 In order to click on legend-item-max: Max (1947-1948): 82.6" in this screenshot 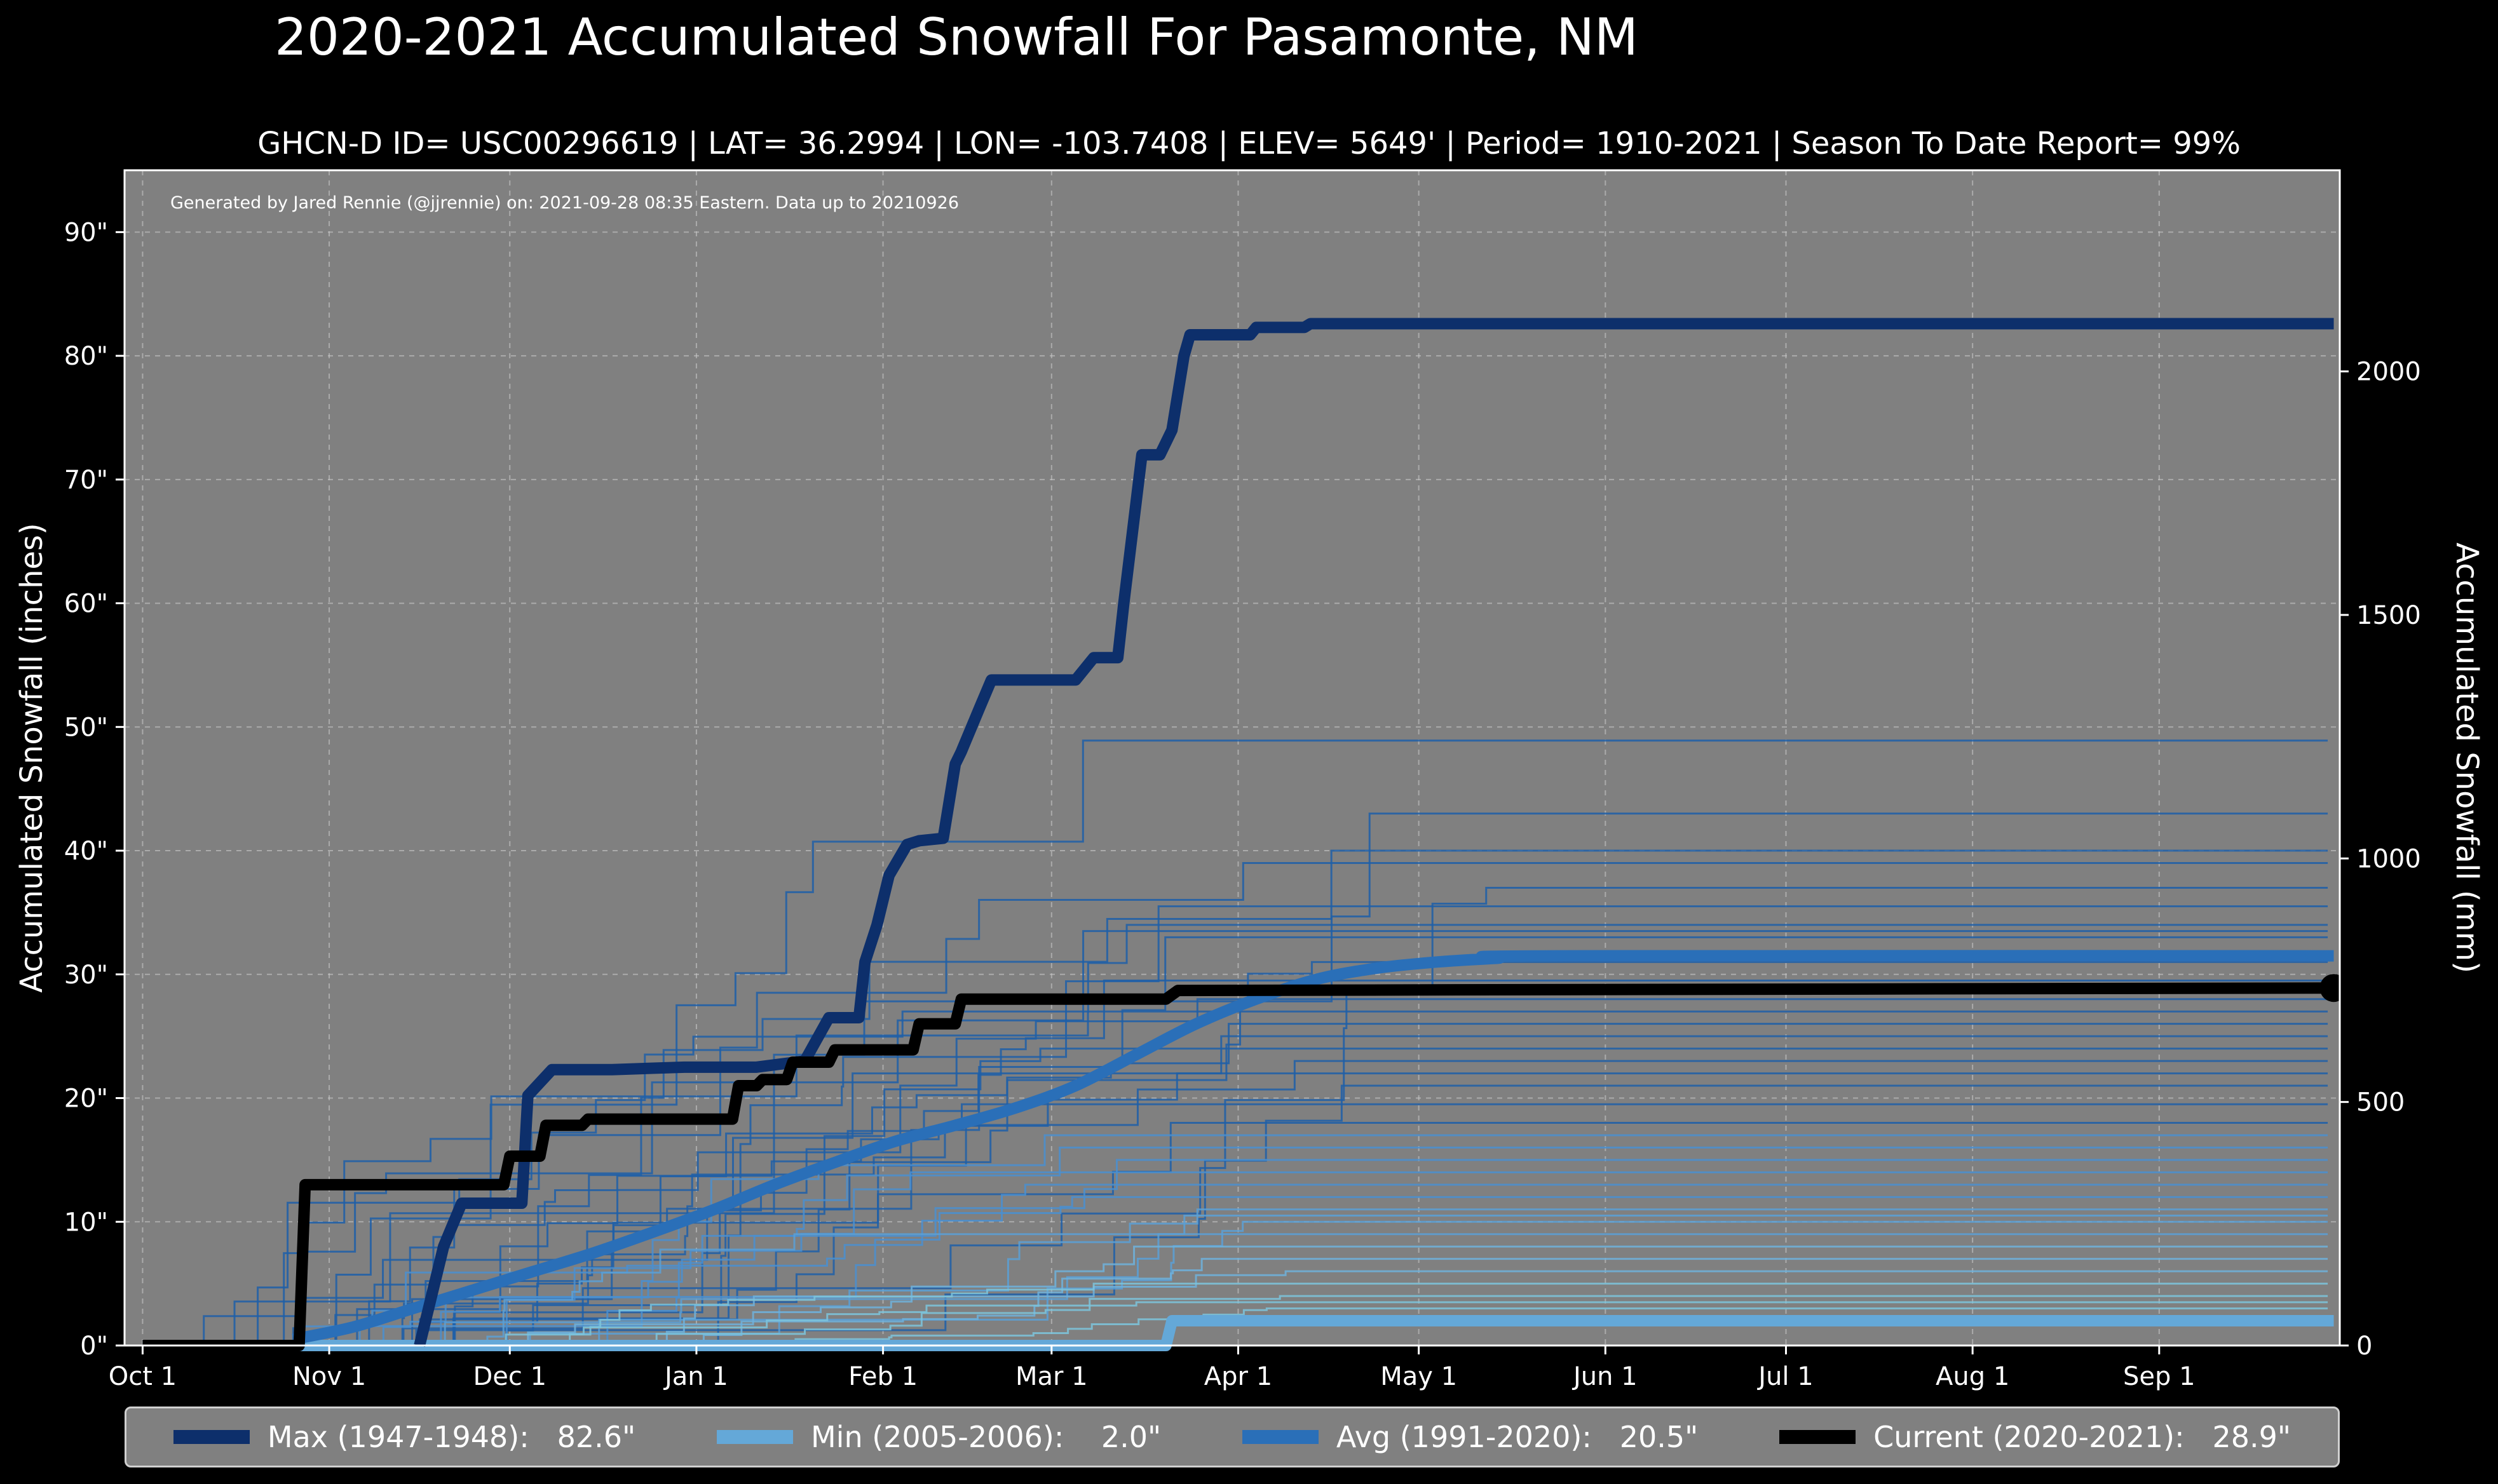, I will do `click(404, 1437)`.